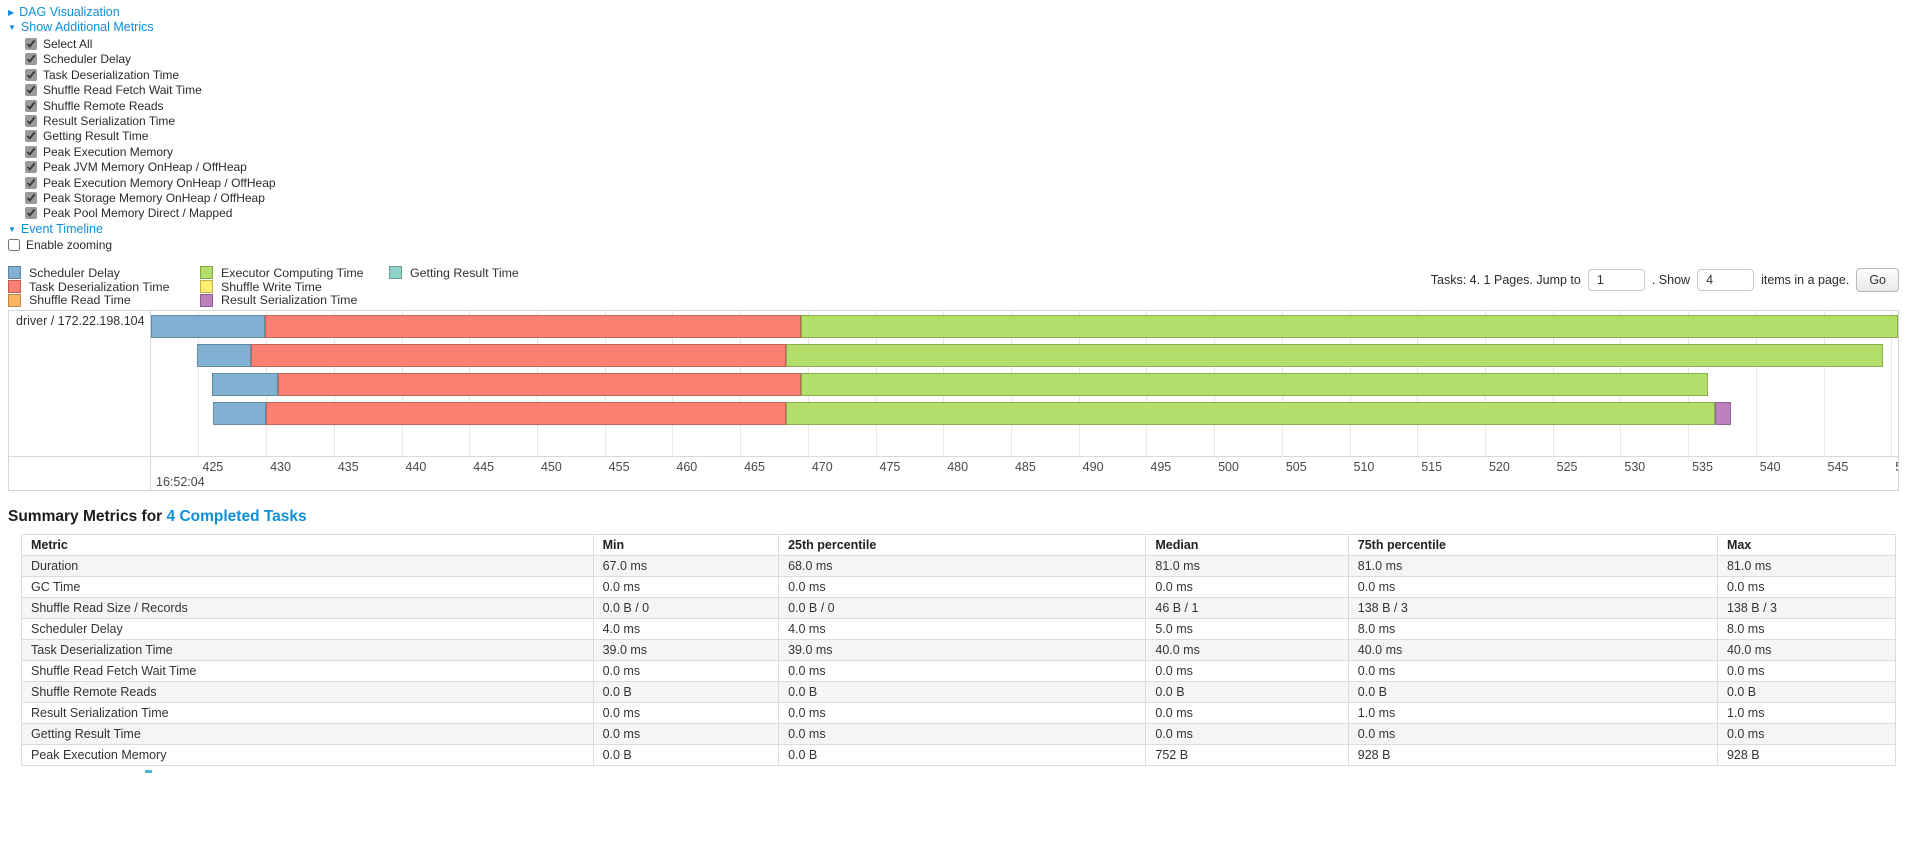  What do you see at coordinates (1806, 755) in the screenshot?
I see `metric-value-cell: 928 B` at bounding box center [1806, 755].